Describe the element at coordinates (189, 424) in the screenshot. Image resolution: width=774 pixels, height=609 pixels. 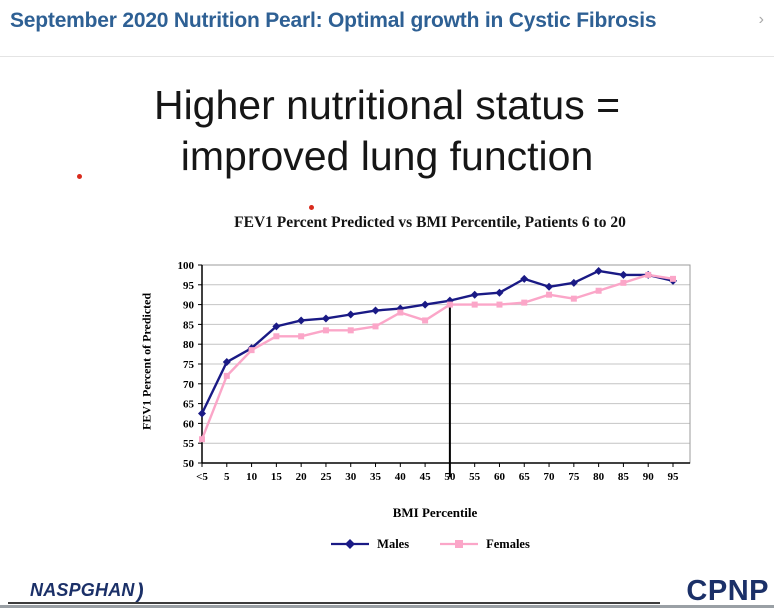
I see `y-tick-label: 60` at that location.